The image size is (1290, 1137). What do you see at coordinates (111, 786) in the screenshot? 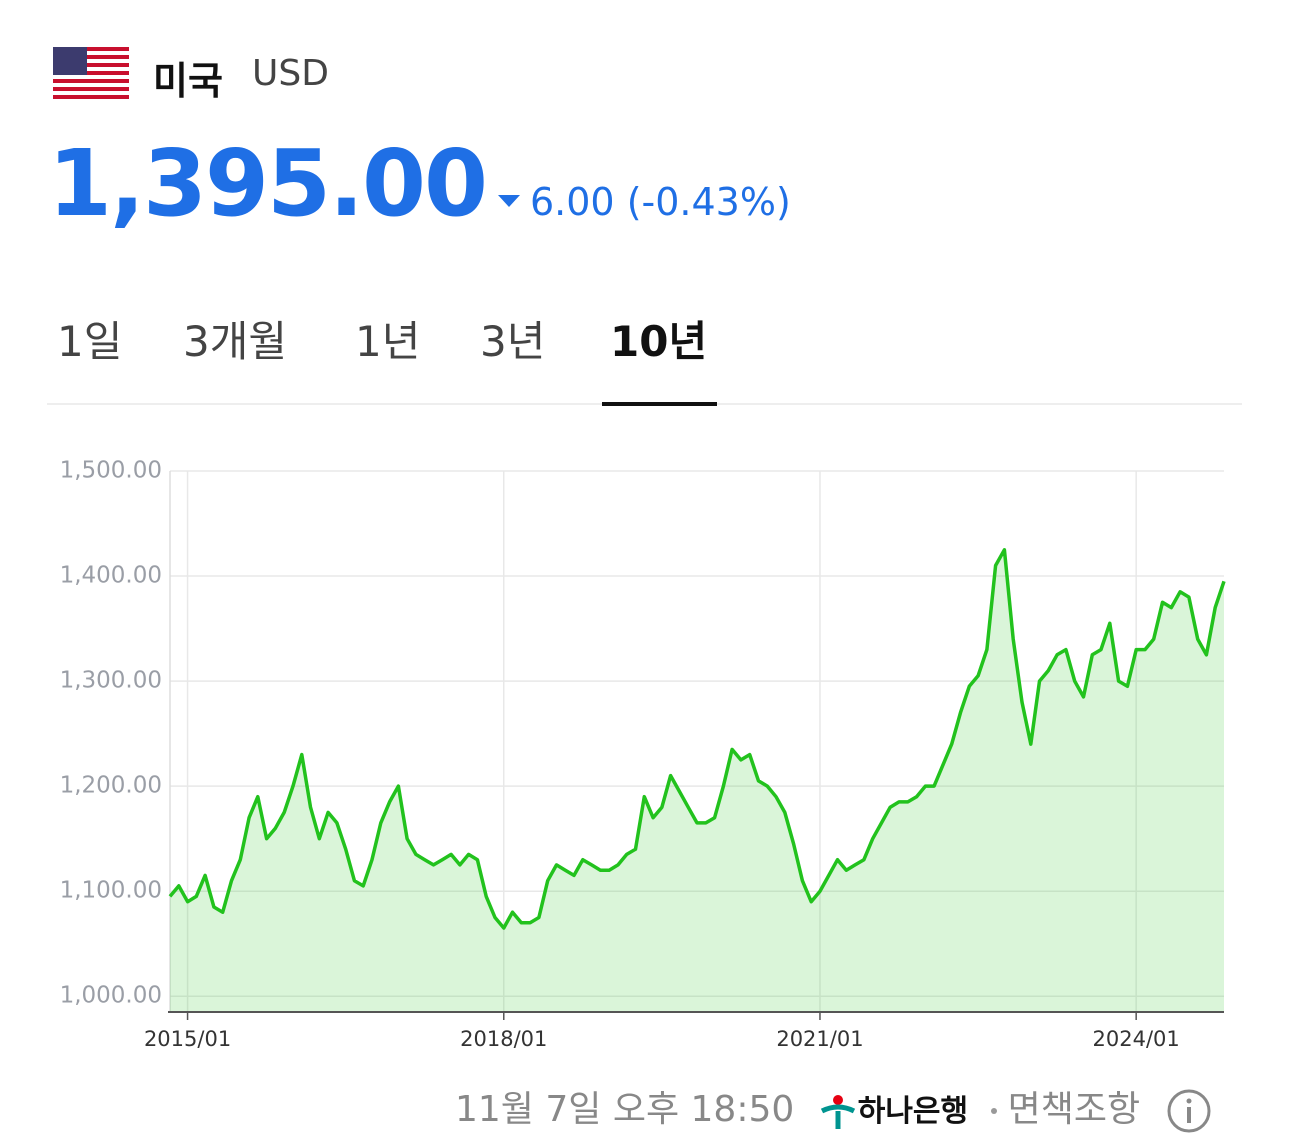
I see `y-tick-label: 1,200.00` at bounding box center [111, 786].